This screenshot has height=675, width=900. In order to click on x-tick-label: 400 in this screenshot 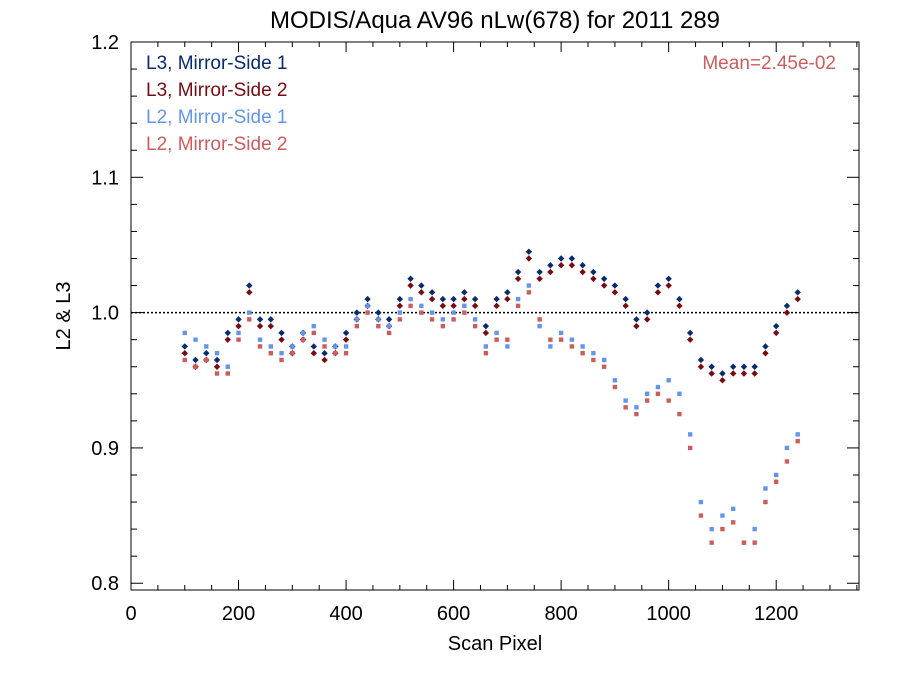, I will do `click(345, 614)`.